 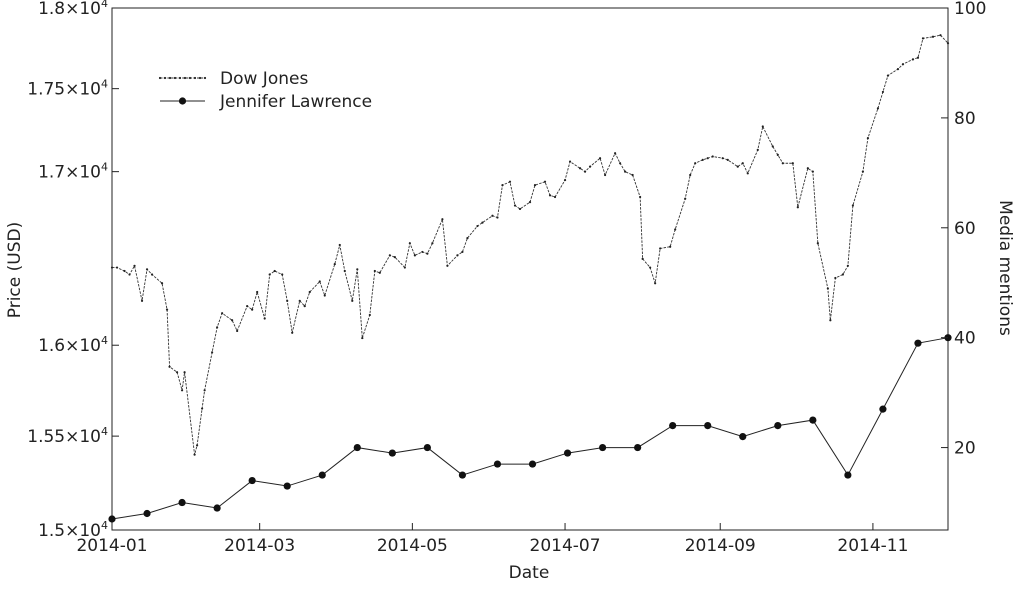 What do you see at coordinates (720, 546) in the screenshot?
I see `x-tick-label: 2014-09` at bounding box center [720, 546].